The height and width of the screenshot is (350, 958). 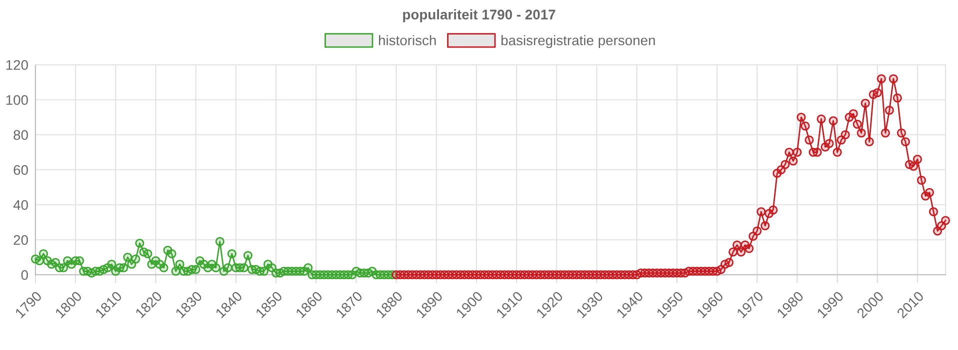 What do you see at coordinates (21, 135) in the screenshot?
I see `y-tick-label: 80` at bounding box center [21, 135].